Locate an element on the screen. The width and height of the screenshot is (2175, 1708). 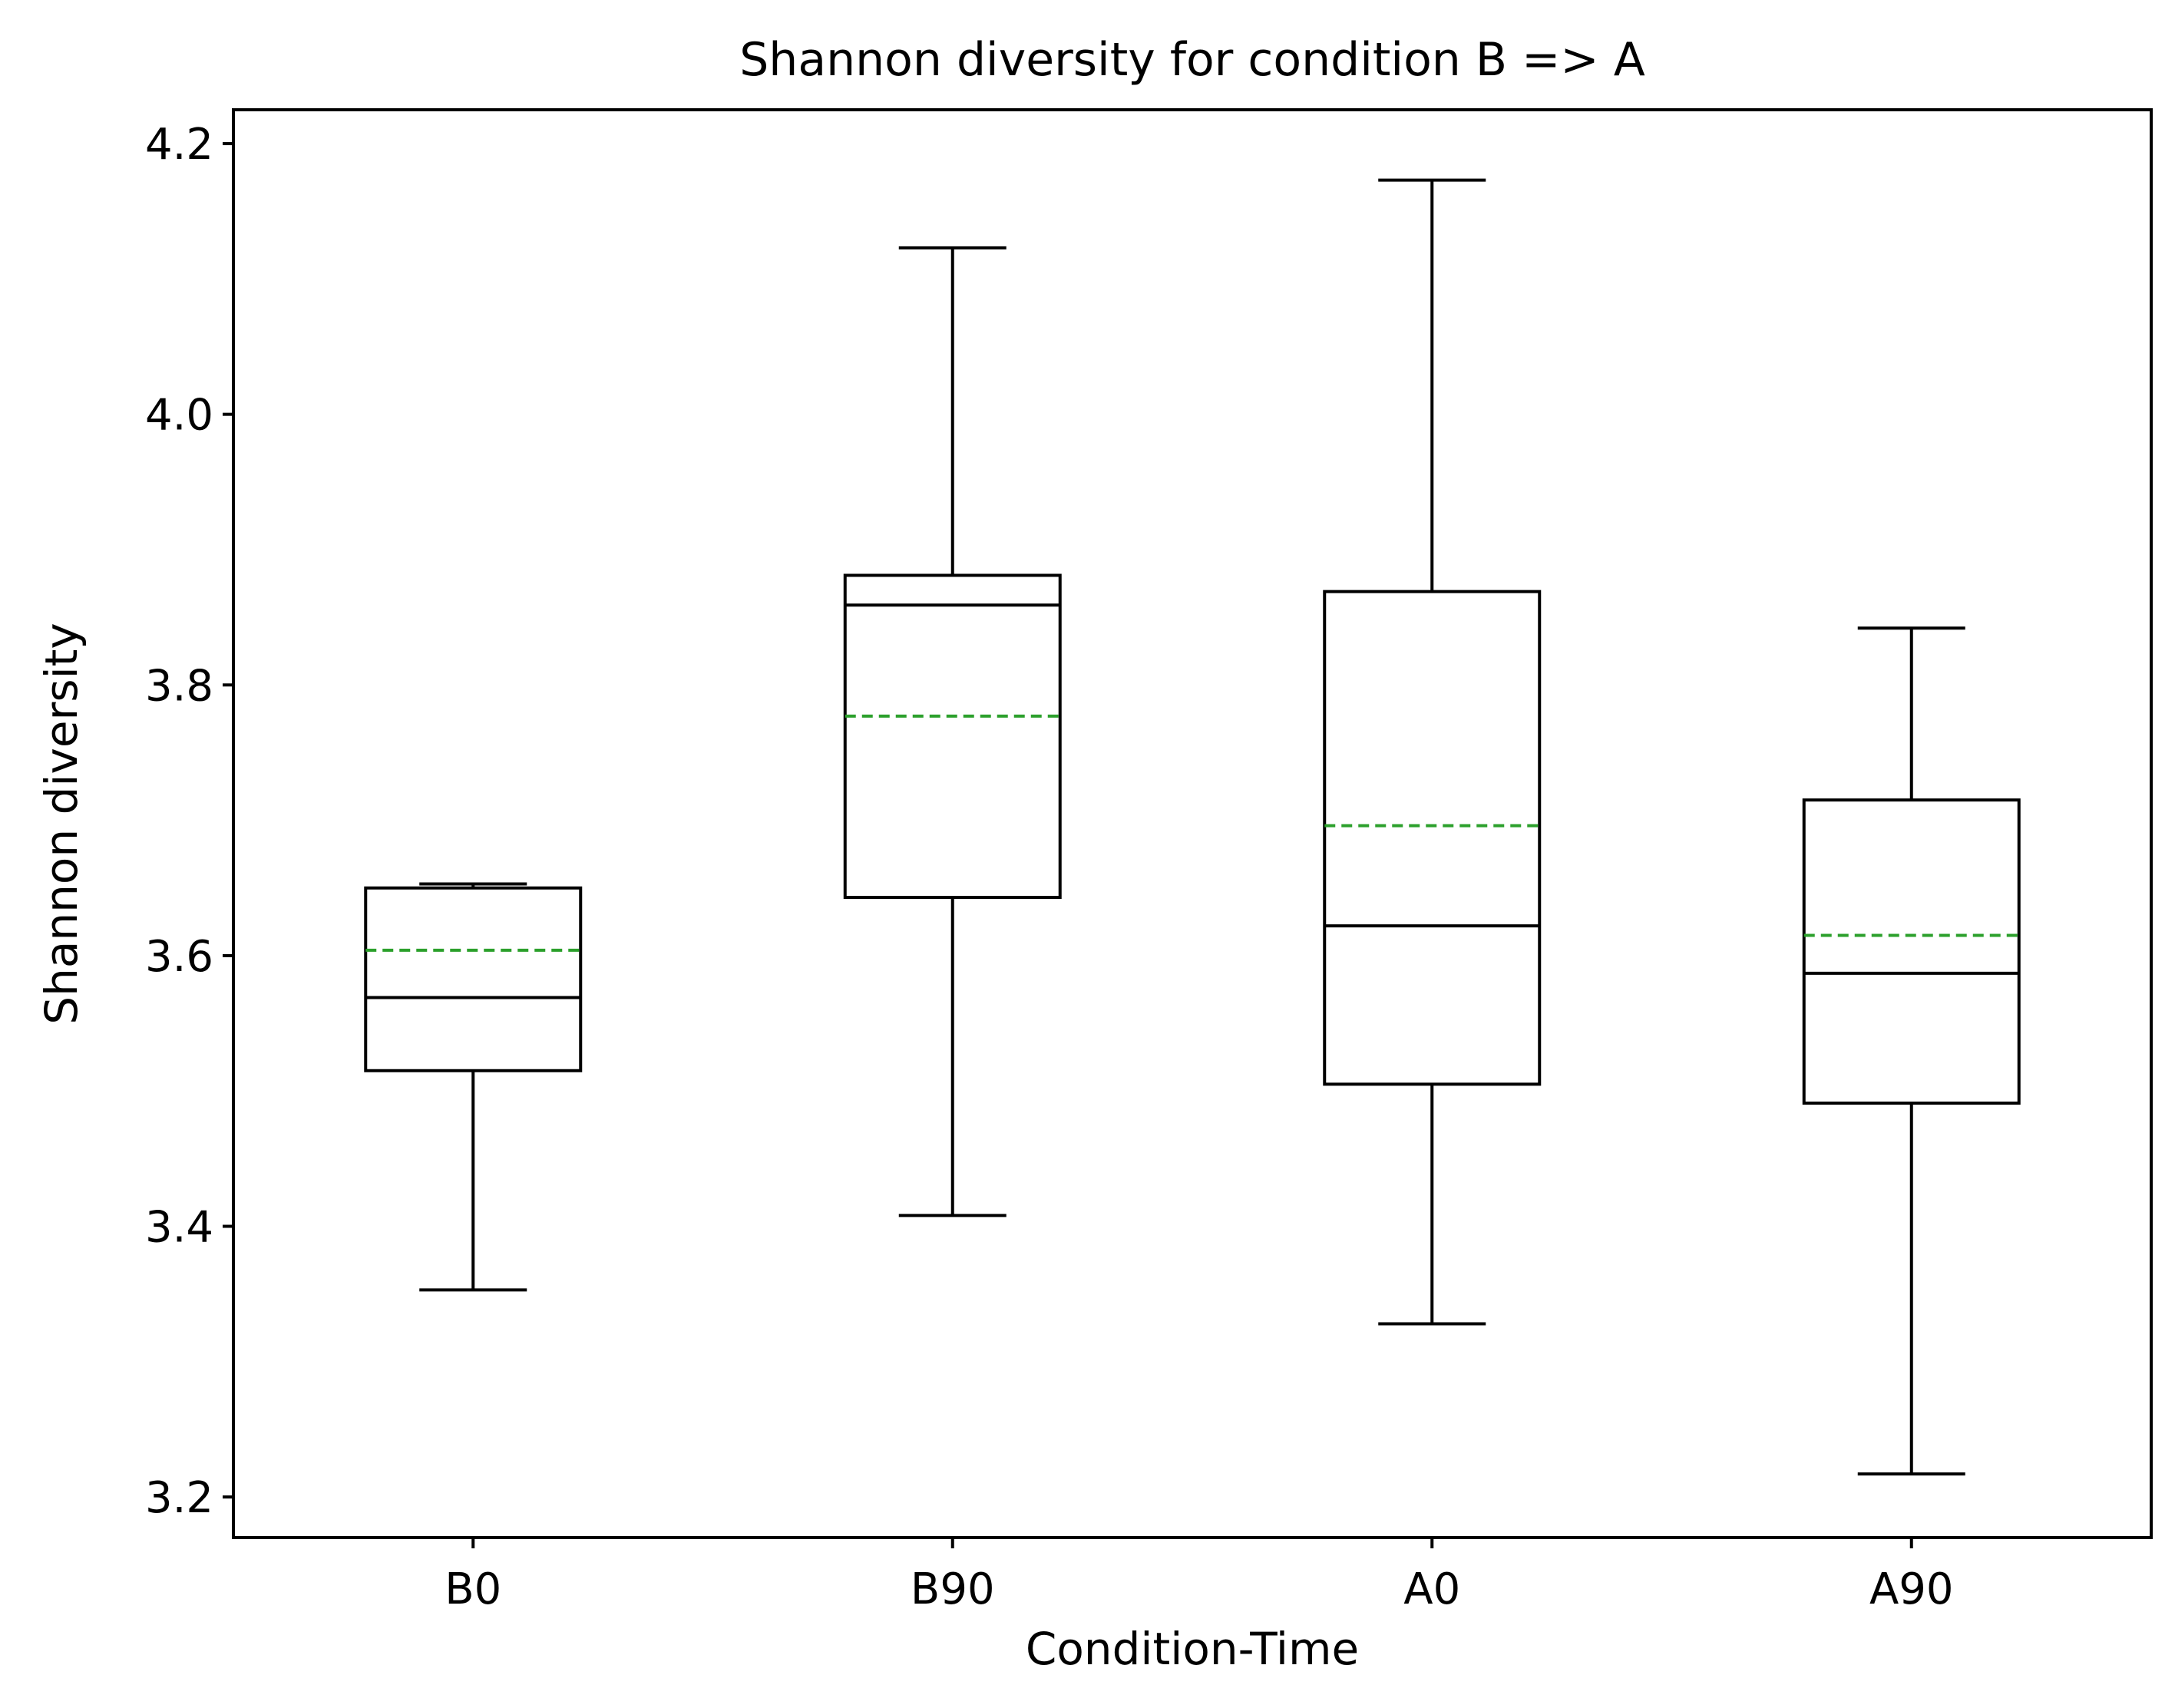
x-tick-label: A90 is located at coordinates (1912, 1589).